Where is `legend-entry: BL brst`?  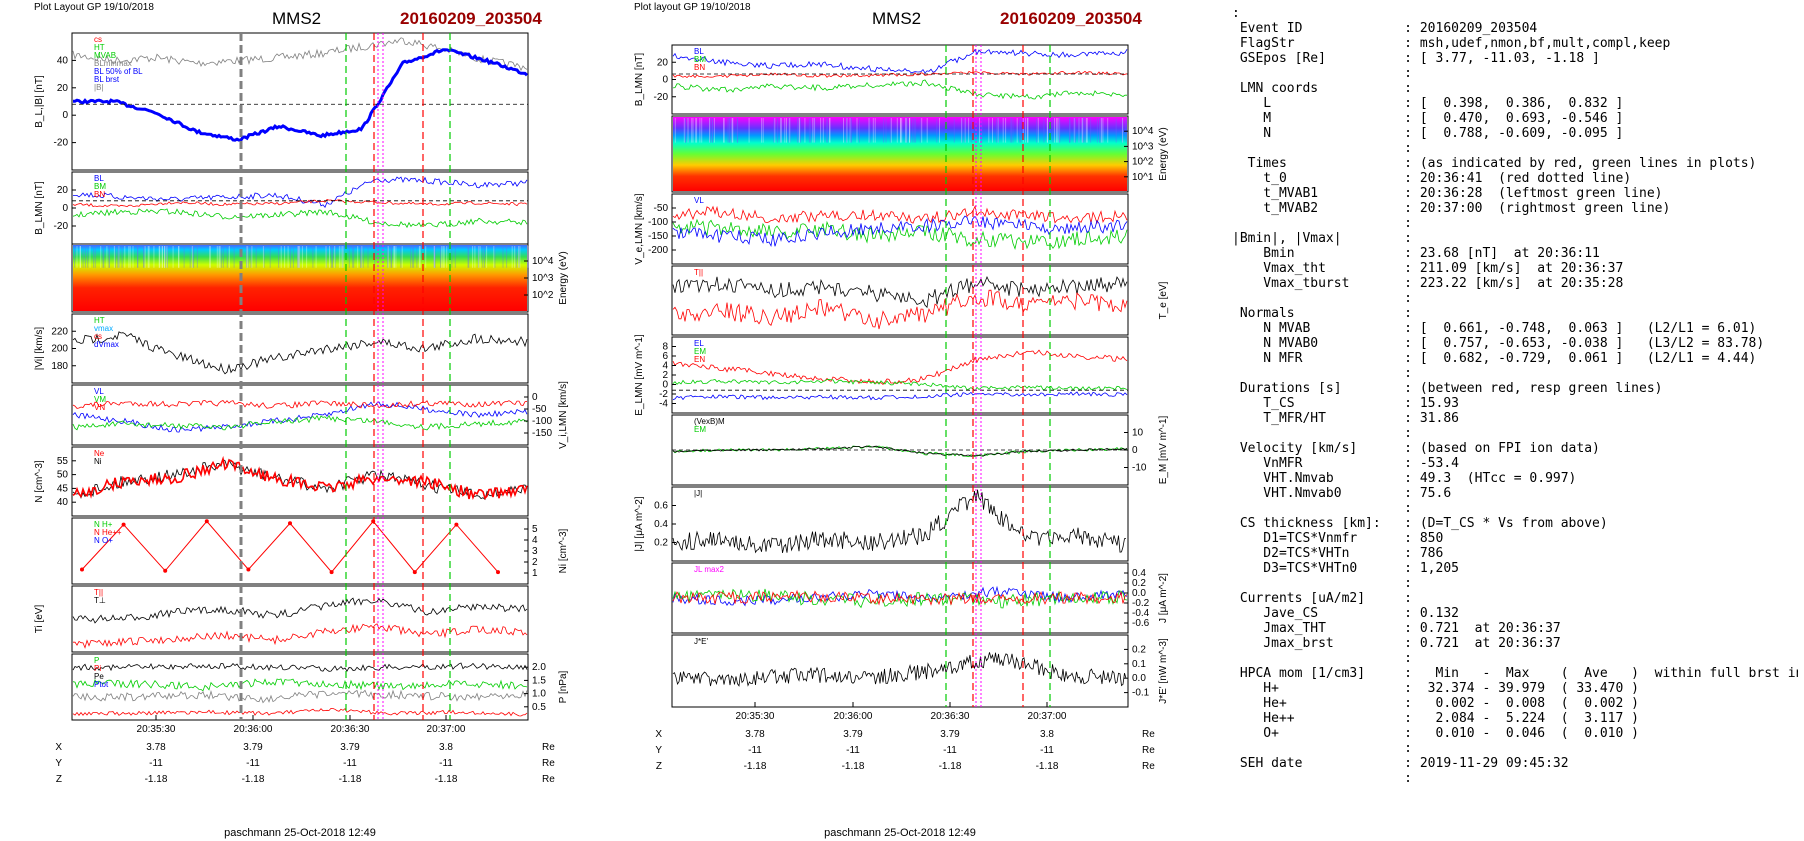
legend-entry: BL brst is located at coordinates (107, 79).